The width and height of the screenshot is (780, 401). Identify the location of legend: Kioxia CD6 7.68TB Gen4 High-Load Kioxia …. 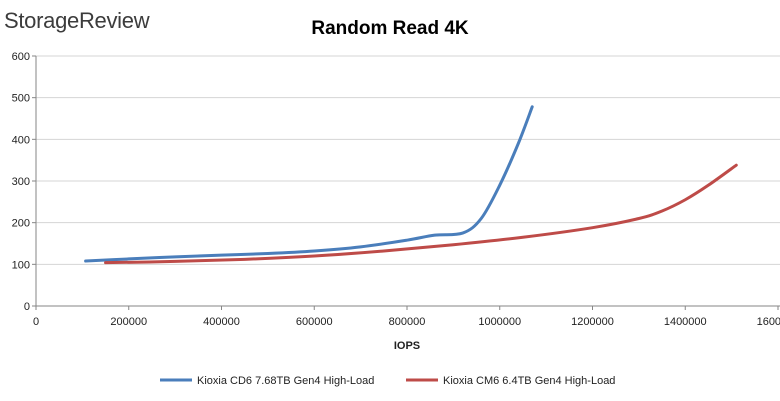
(387, 381).